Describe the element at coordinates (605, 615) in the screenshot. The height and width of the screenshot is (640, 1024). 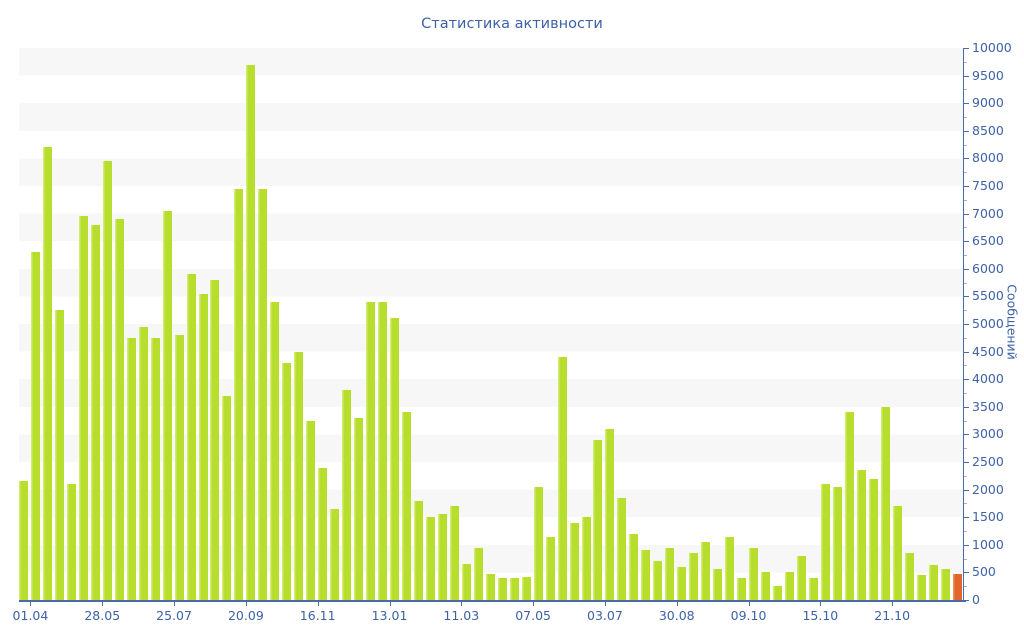
I see `x-tick-label: 03.07` at that location.